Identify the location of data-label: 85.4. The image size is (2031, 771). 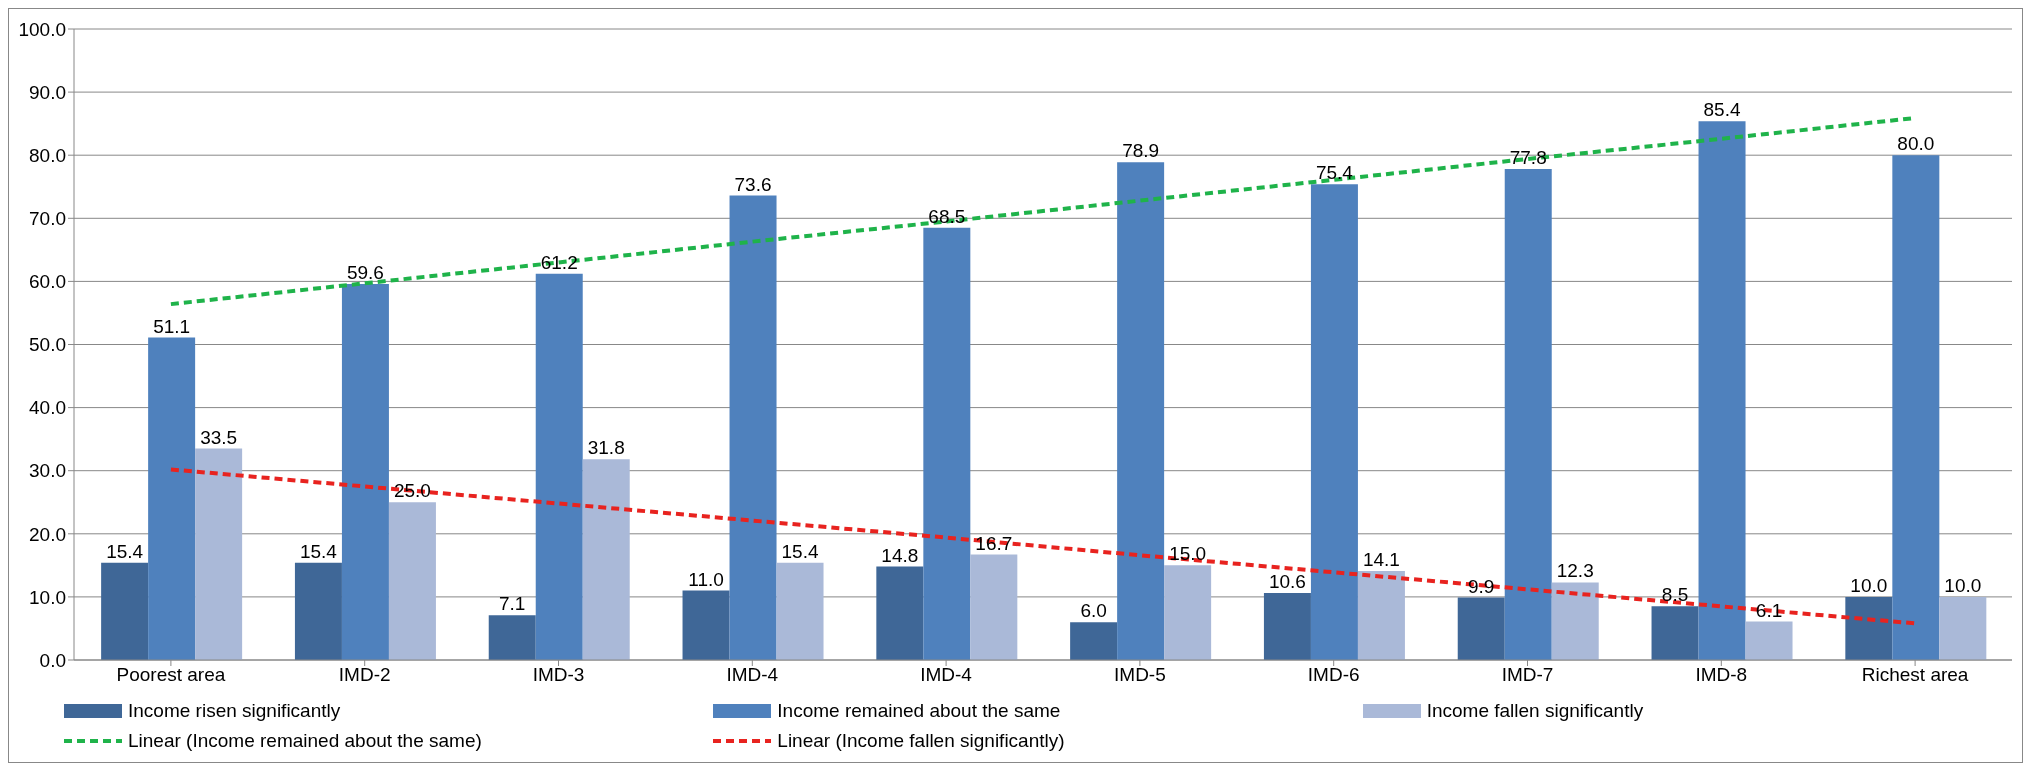
(1722, 110).